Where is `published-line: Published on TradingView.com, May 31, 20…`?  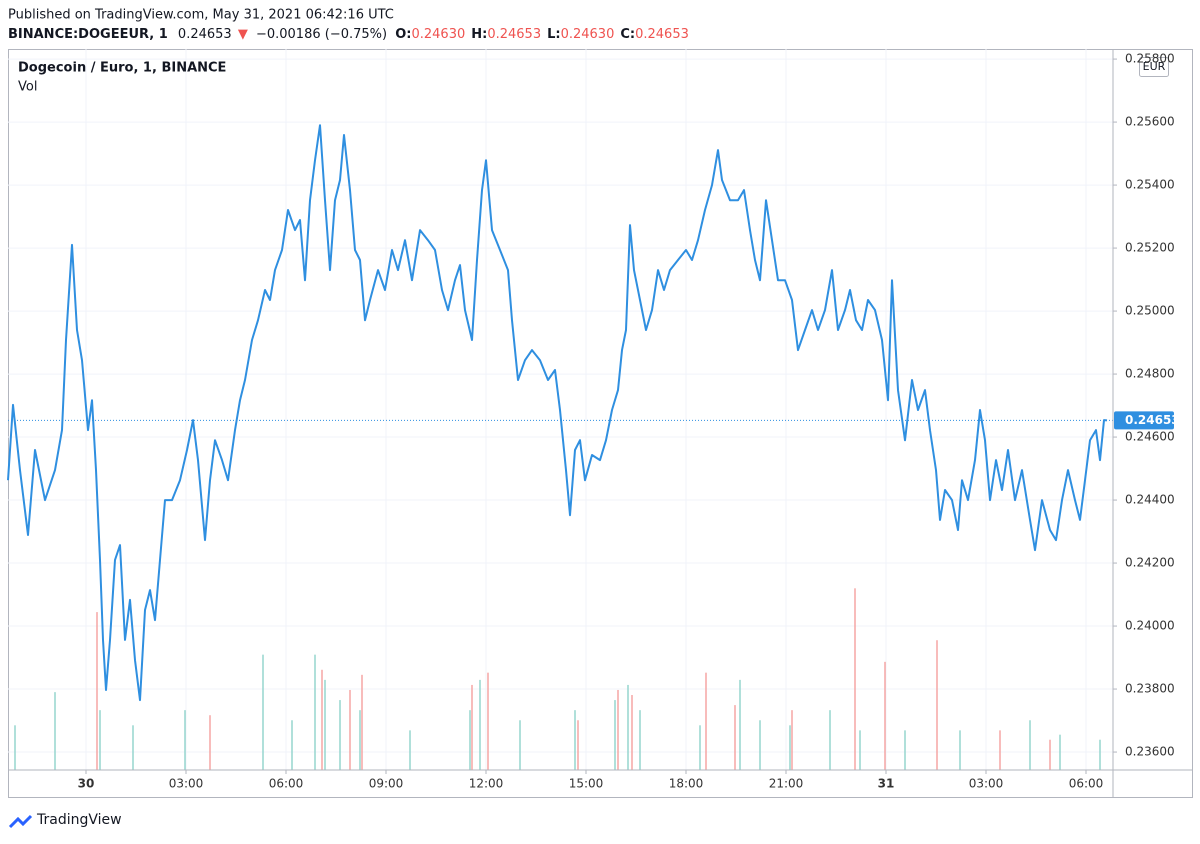
published-line: Published on TradingView.com, May 31, 20… is located at coordinates (201, 15).